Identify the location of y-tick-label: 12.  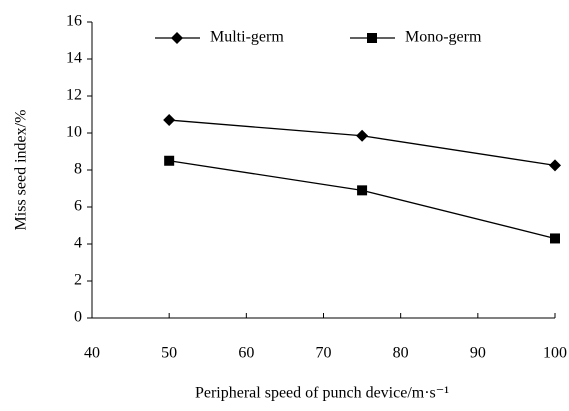
(74, 95).